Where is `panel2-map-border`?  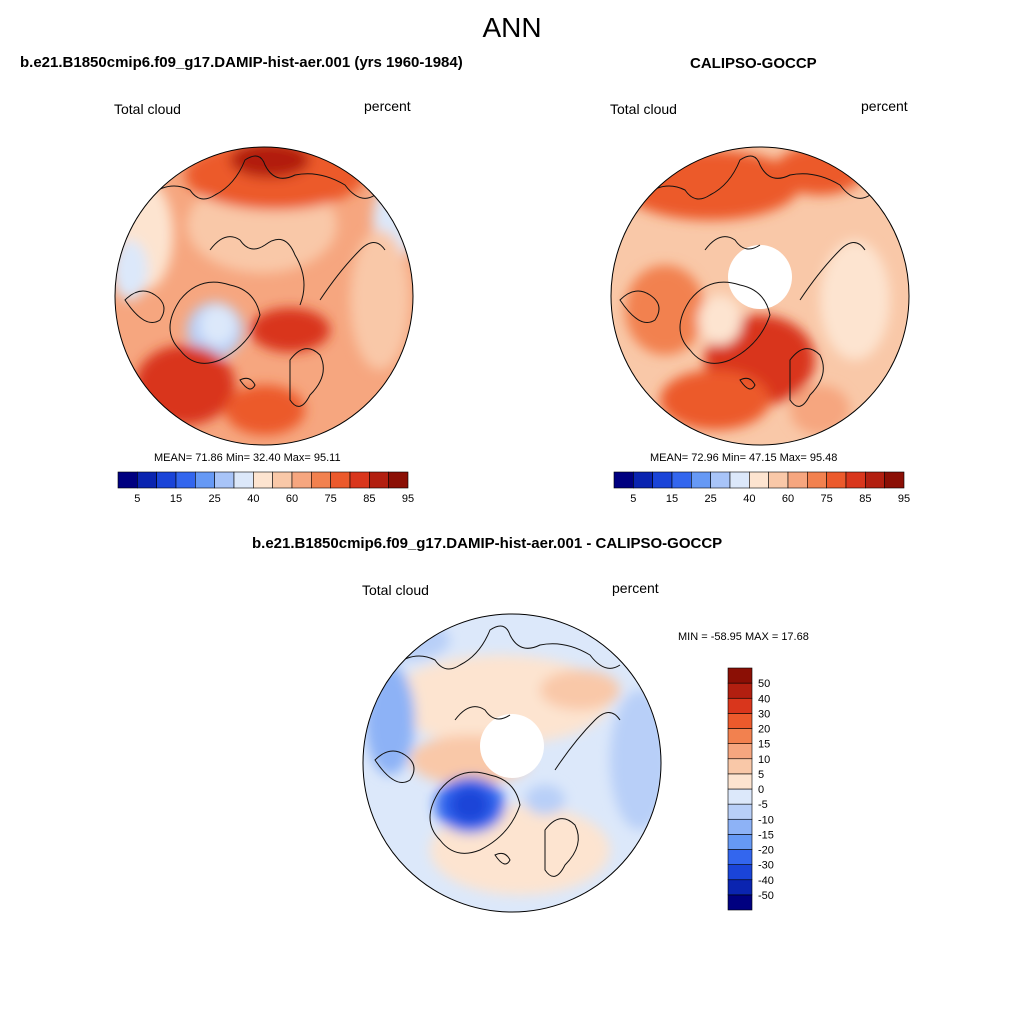 panel2-map-border is located at coordinates (760, 296).